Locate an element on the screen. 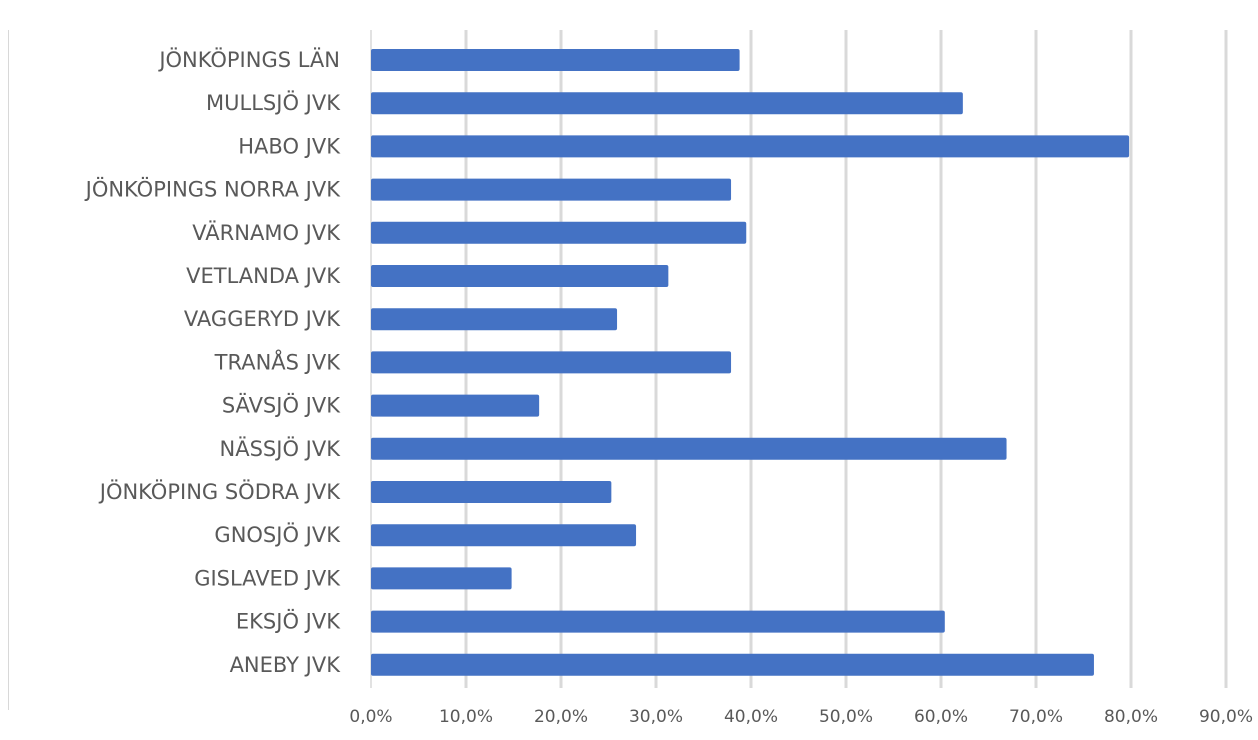 The width and height of the screenshot is (1258, 740). category-label-13: EKSJÖ JVK is located at coordinates (288, 621).